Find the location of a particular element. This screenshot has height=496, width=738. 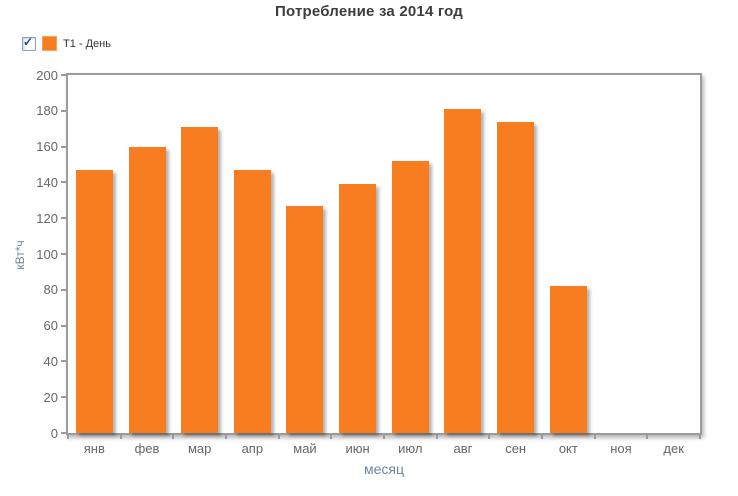

bar-сен is located at coordinates (515, 277).